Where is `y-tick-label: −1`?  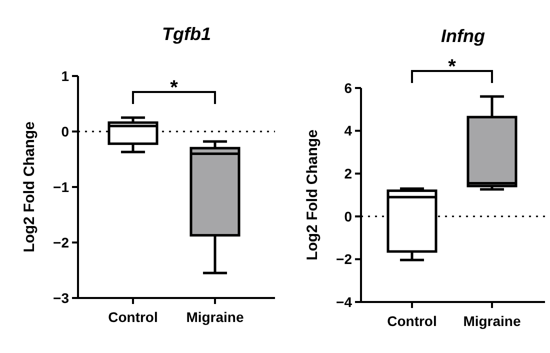 y-tick-label: −1 is located at coordinates (61, 186).